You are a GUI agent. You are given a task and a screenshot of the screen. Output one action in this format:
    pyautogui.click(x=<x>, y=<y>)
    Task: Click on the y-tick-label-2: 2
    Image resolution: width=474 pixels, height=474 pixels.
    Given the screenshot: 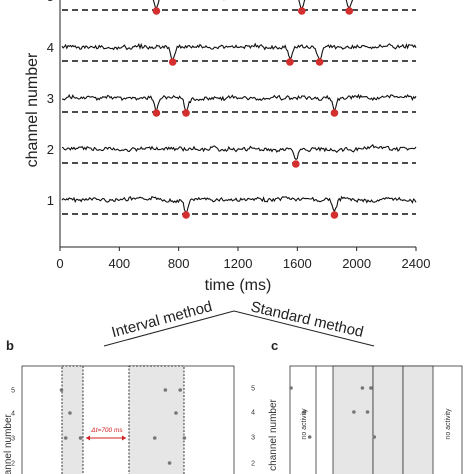 What is the action you would take?
    pyautogui.click(x=50, y=149)
    